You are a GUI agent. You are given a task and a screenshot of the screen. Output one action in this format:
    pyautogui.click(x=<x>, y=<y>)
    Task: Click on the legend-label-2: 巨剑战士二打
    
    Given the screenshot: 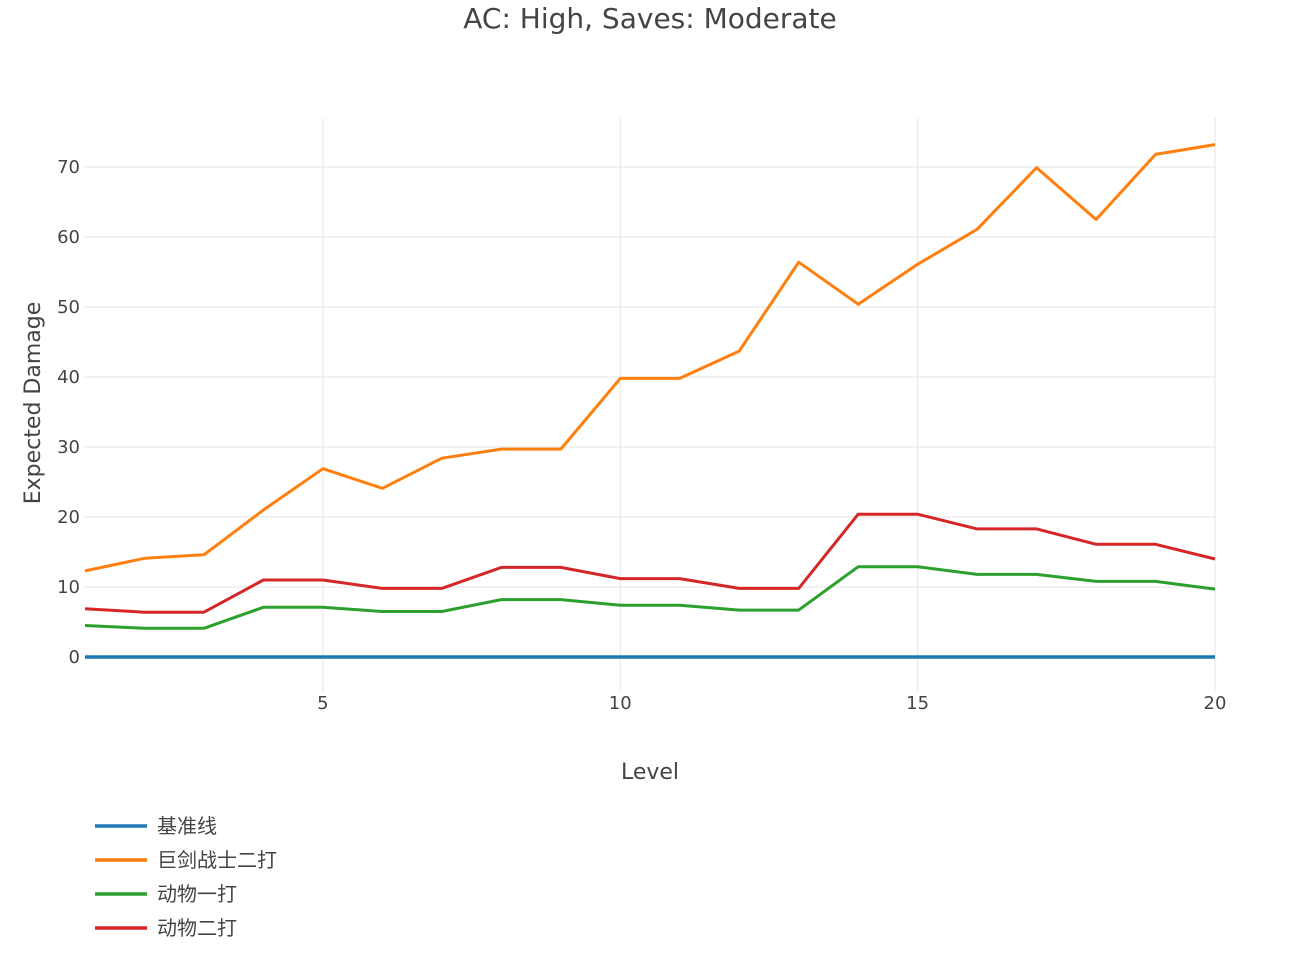 What is the action you would take?
    pyautogui.click(x=217, y=860)
    